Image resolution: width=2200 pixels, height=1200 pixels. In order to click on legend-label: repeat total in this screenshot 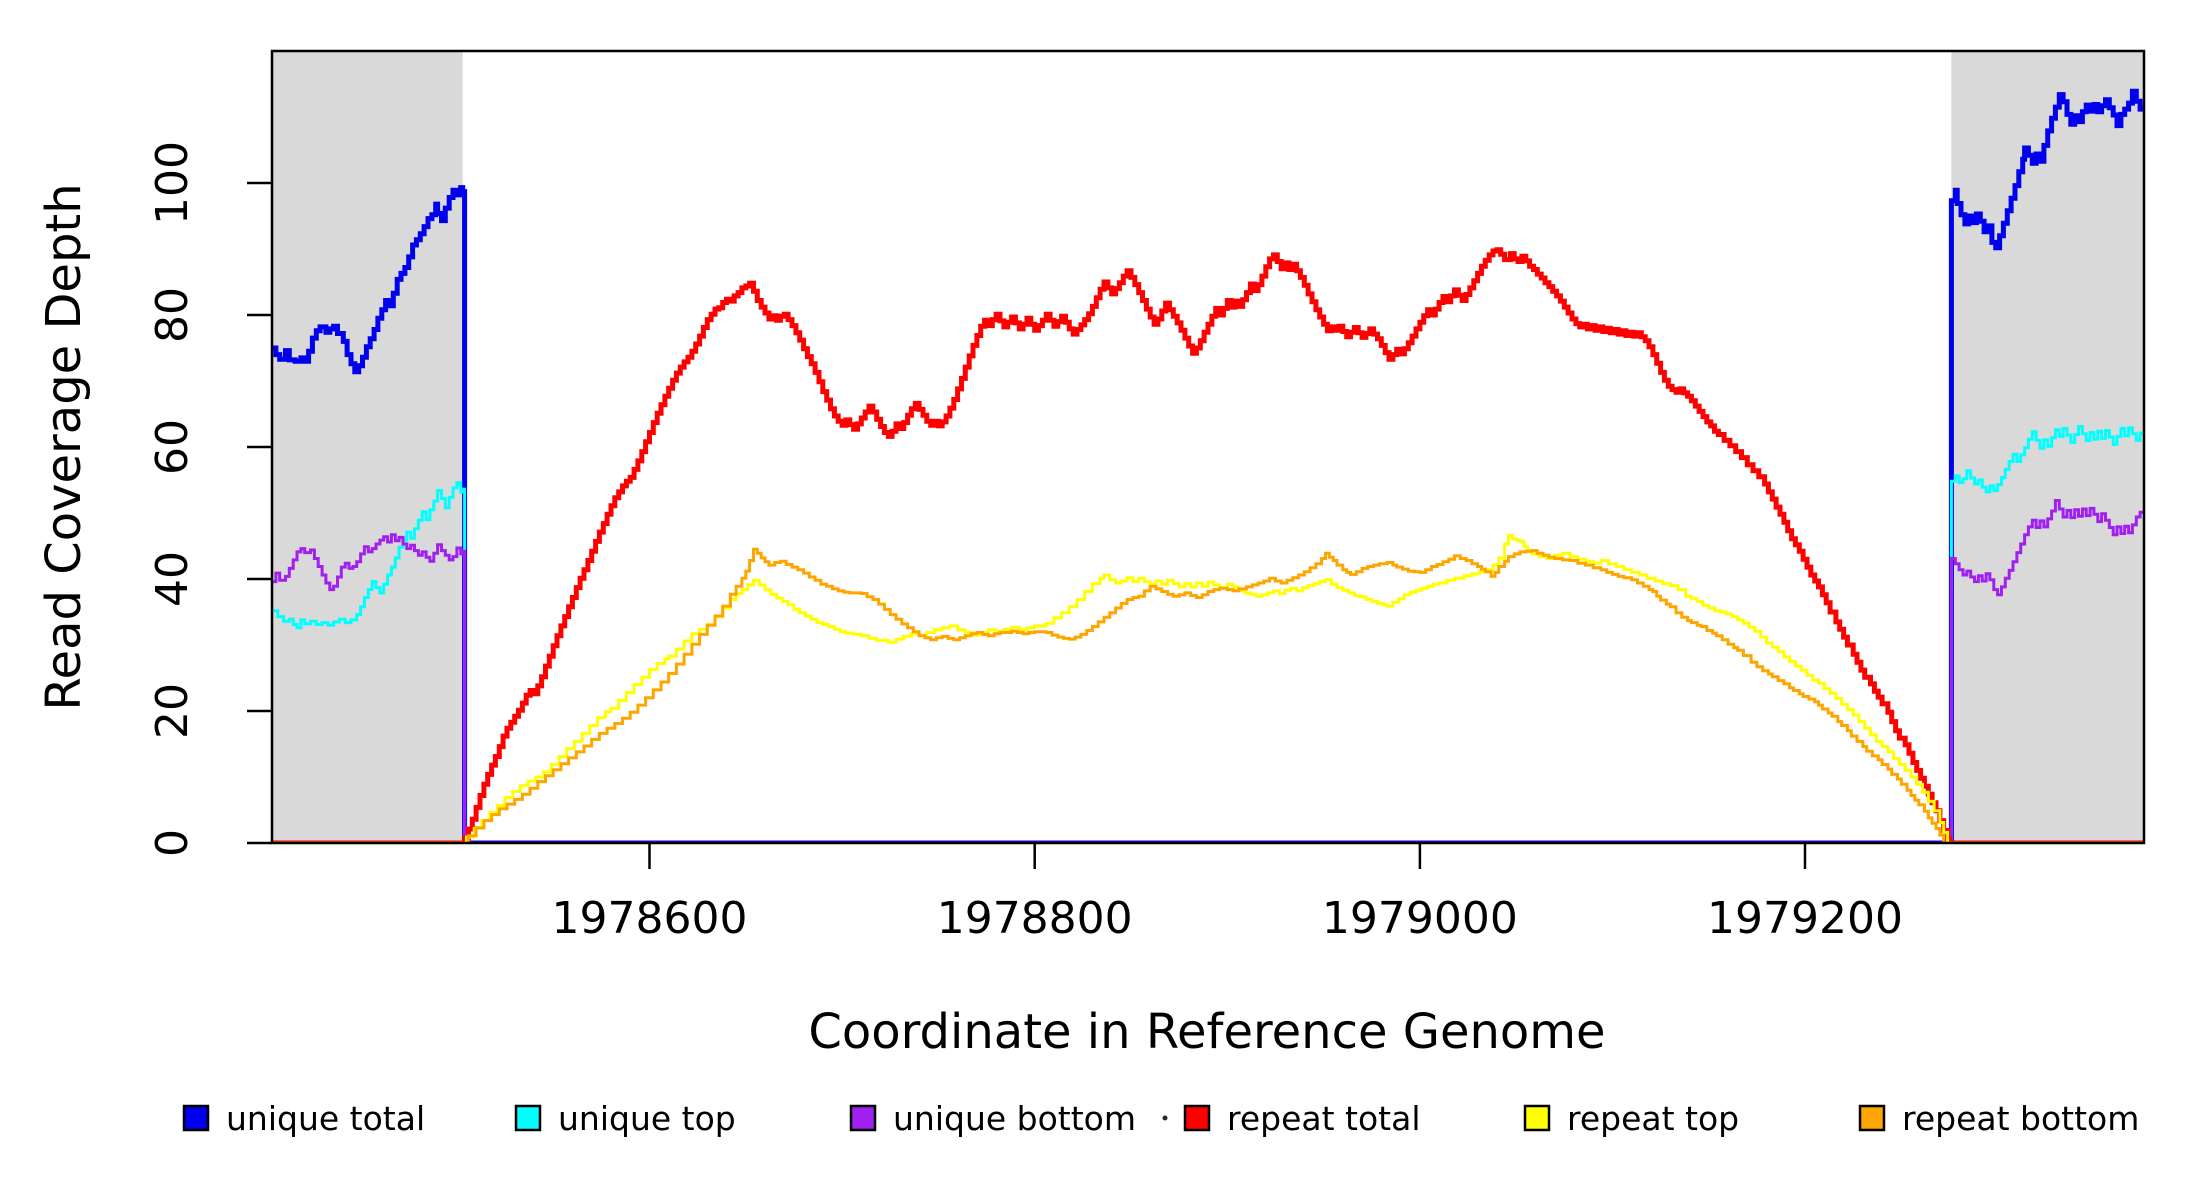, I will do `click(1324, 1118)`.